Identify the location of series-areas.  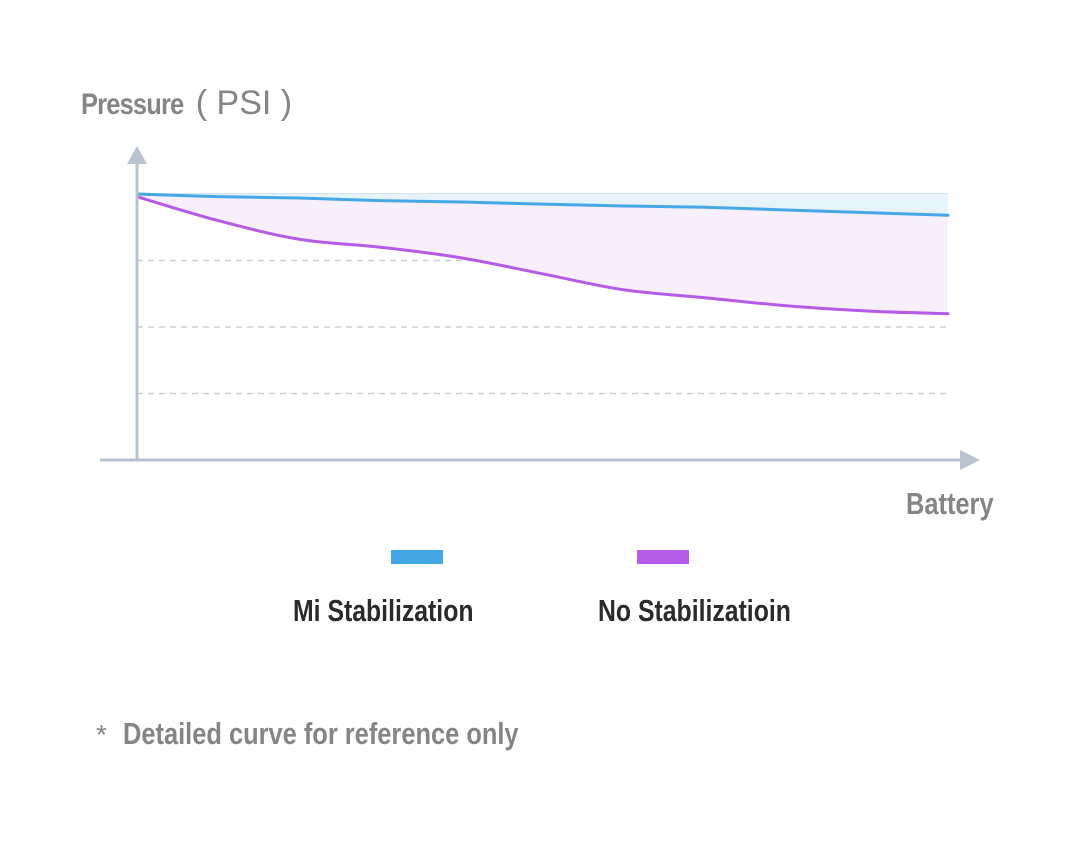
(542, 254).